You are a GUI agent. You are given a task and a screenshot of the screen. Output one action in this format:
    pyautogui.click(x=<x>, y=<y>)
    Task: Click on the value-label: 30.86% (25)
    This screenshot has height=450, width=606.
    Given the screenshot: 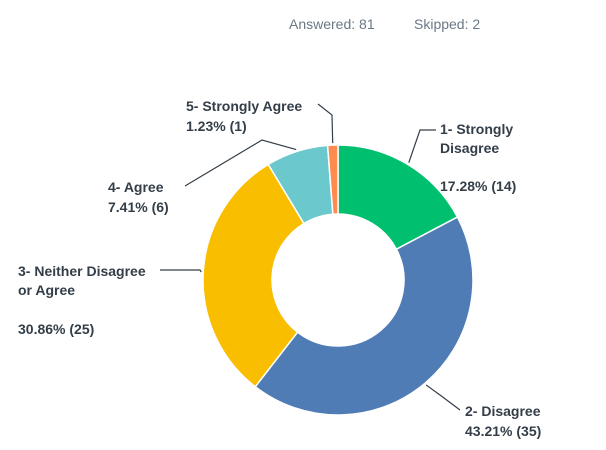 What is the action you would take?
    pyautogui.click(x=56, y=329)
    